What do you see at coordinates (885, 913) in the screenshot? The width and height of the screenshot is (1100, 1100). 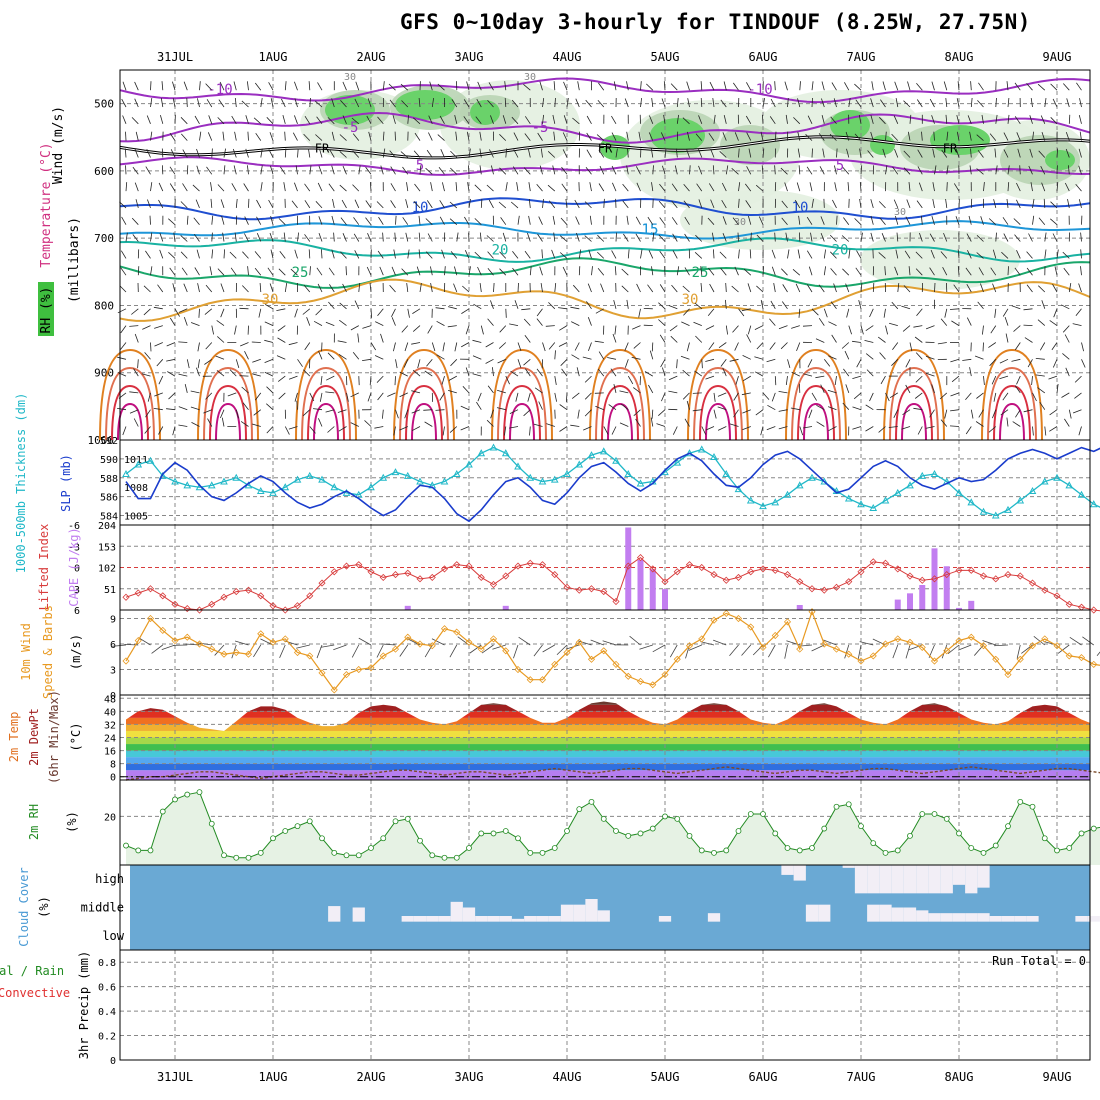 I see `cloud-middle-bar` at bounding box center [885, 913].